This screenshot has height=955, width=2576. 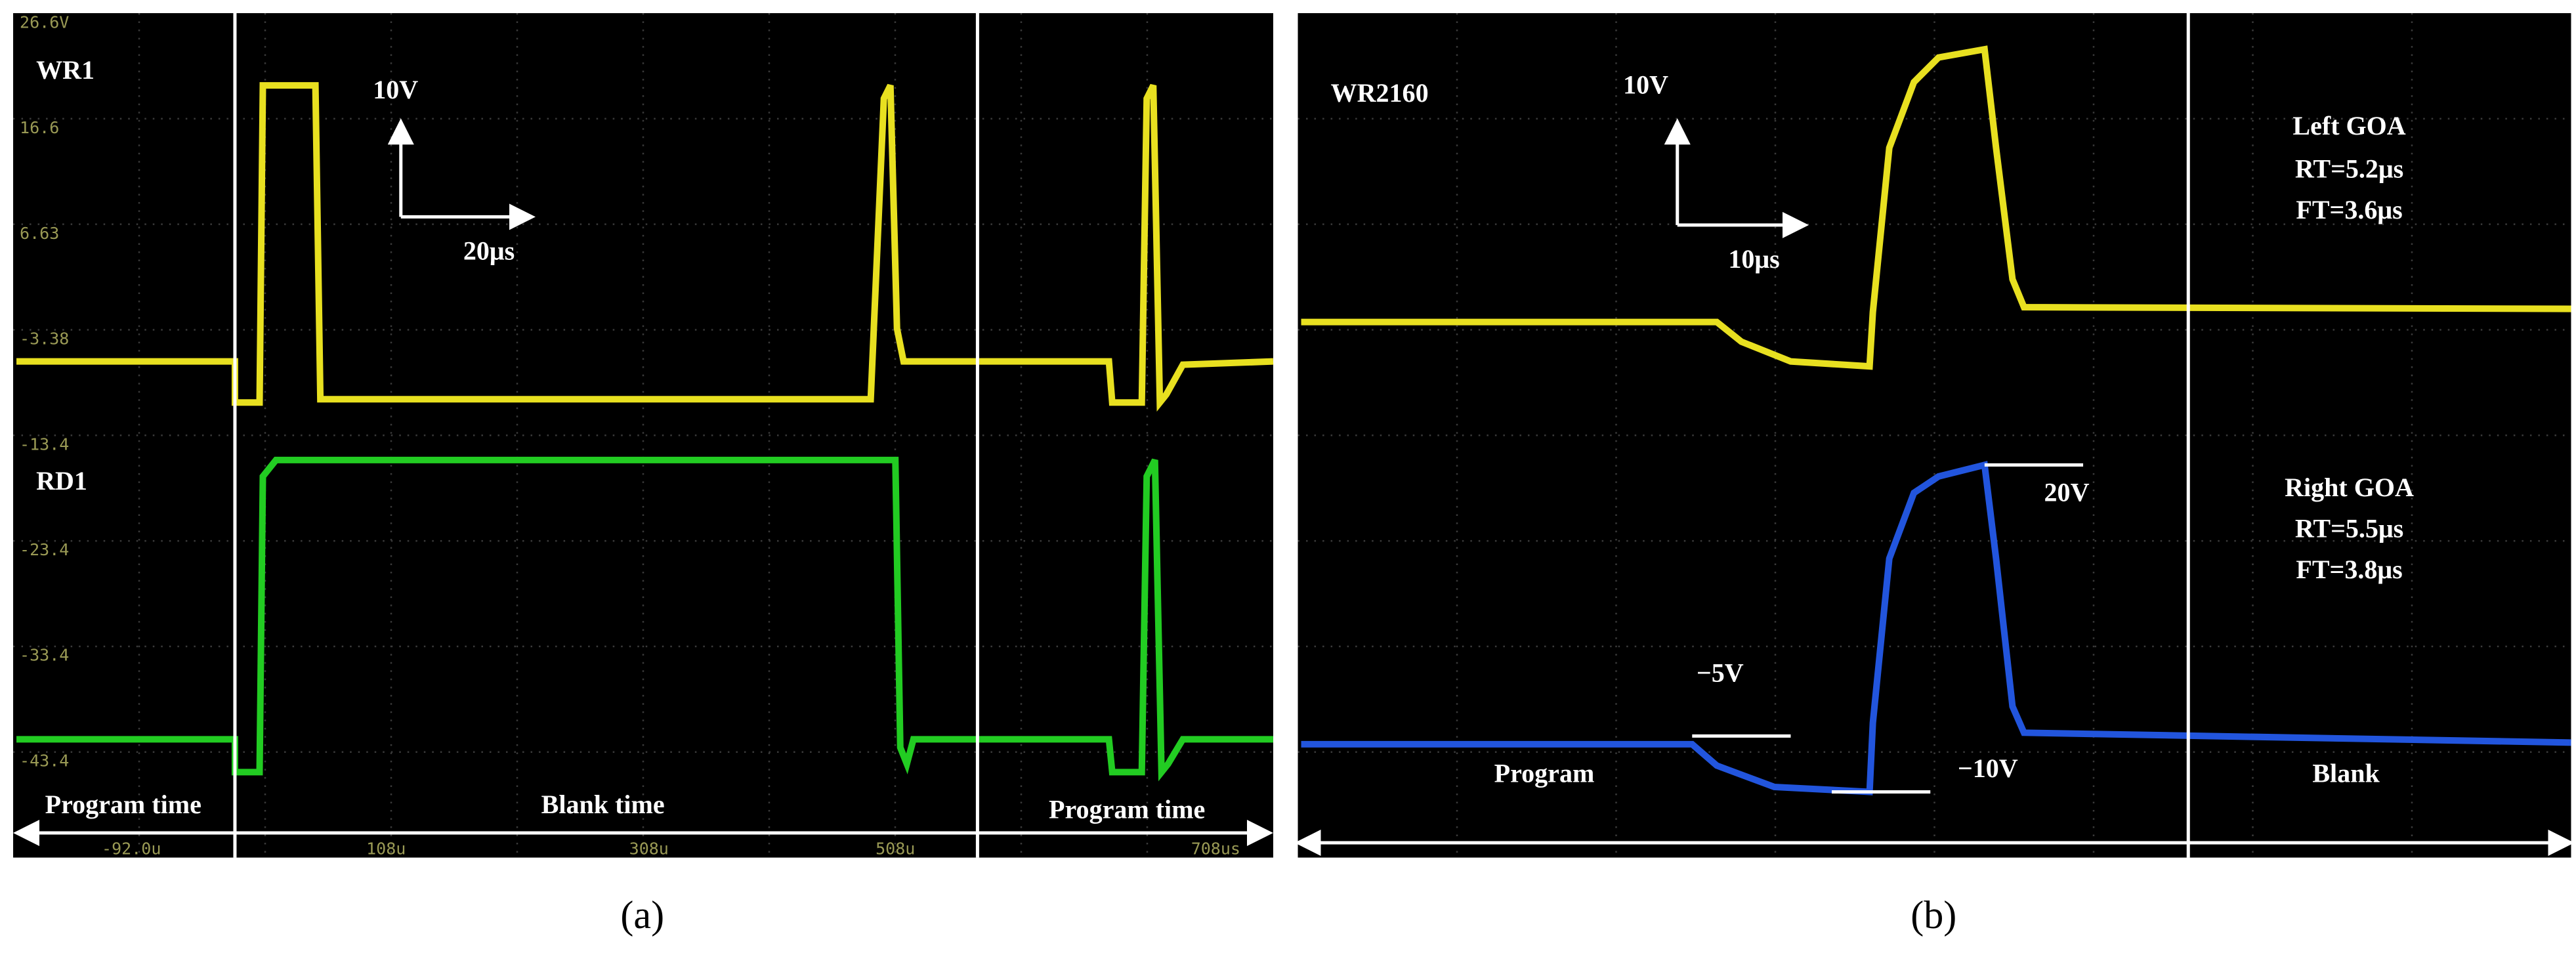 I want to click on level-label: −10V, so click(x=1988, y=768).